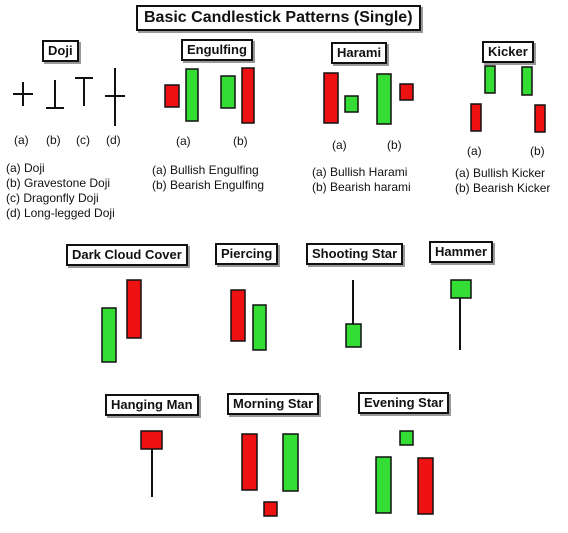 The image size is (568, 533). I want to click on doji-label-a: (a), so click(21, 140).